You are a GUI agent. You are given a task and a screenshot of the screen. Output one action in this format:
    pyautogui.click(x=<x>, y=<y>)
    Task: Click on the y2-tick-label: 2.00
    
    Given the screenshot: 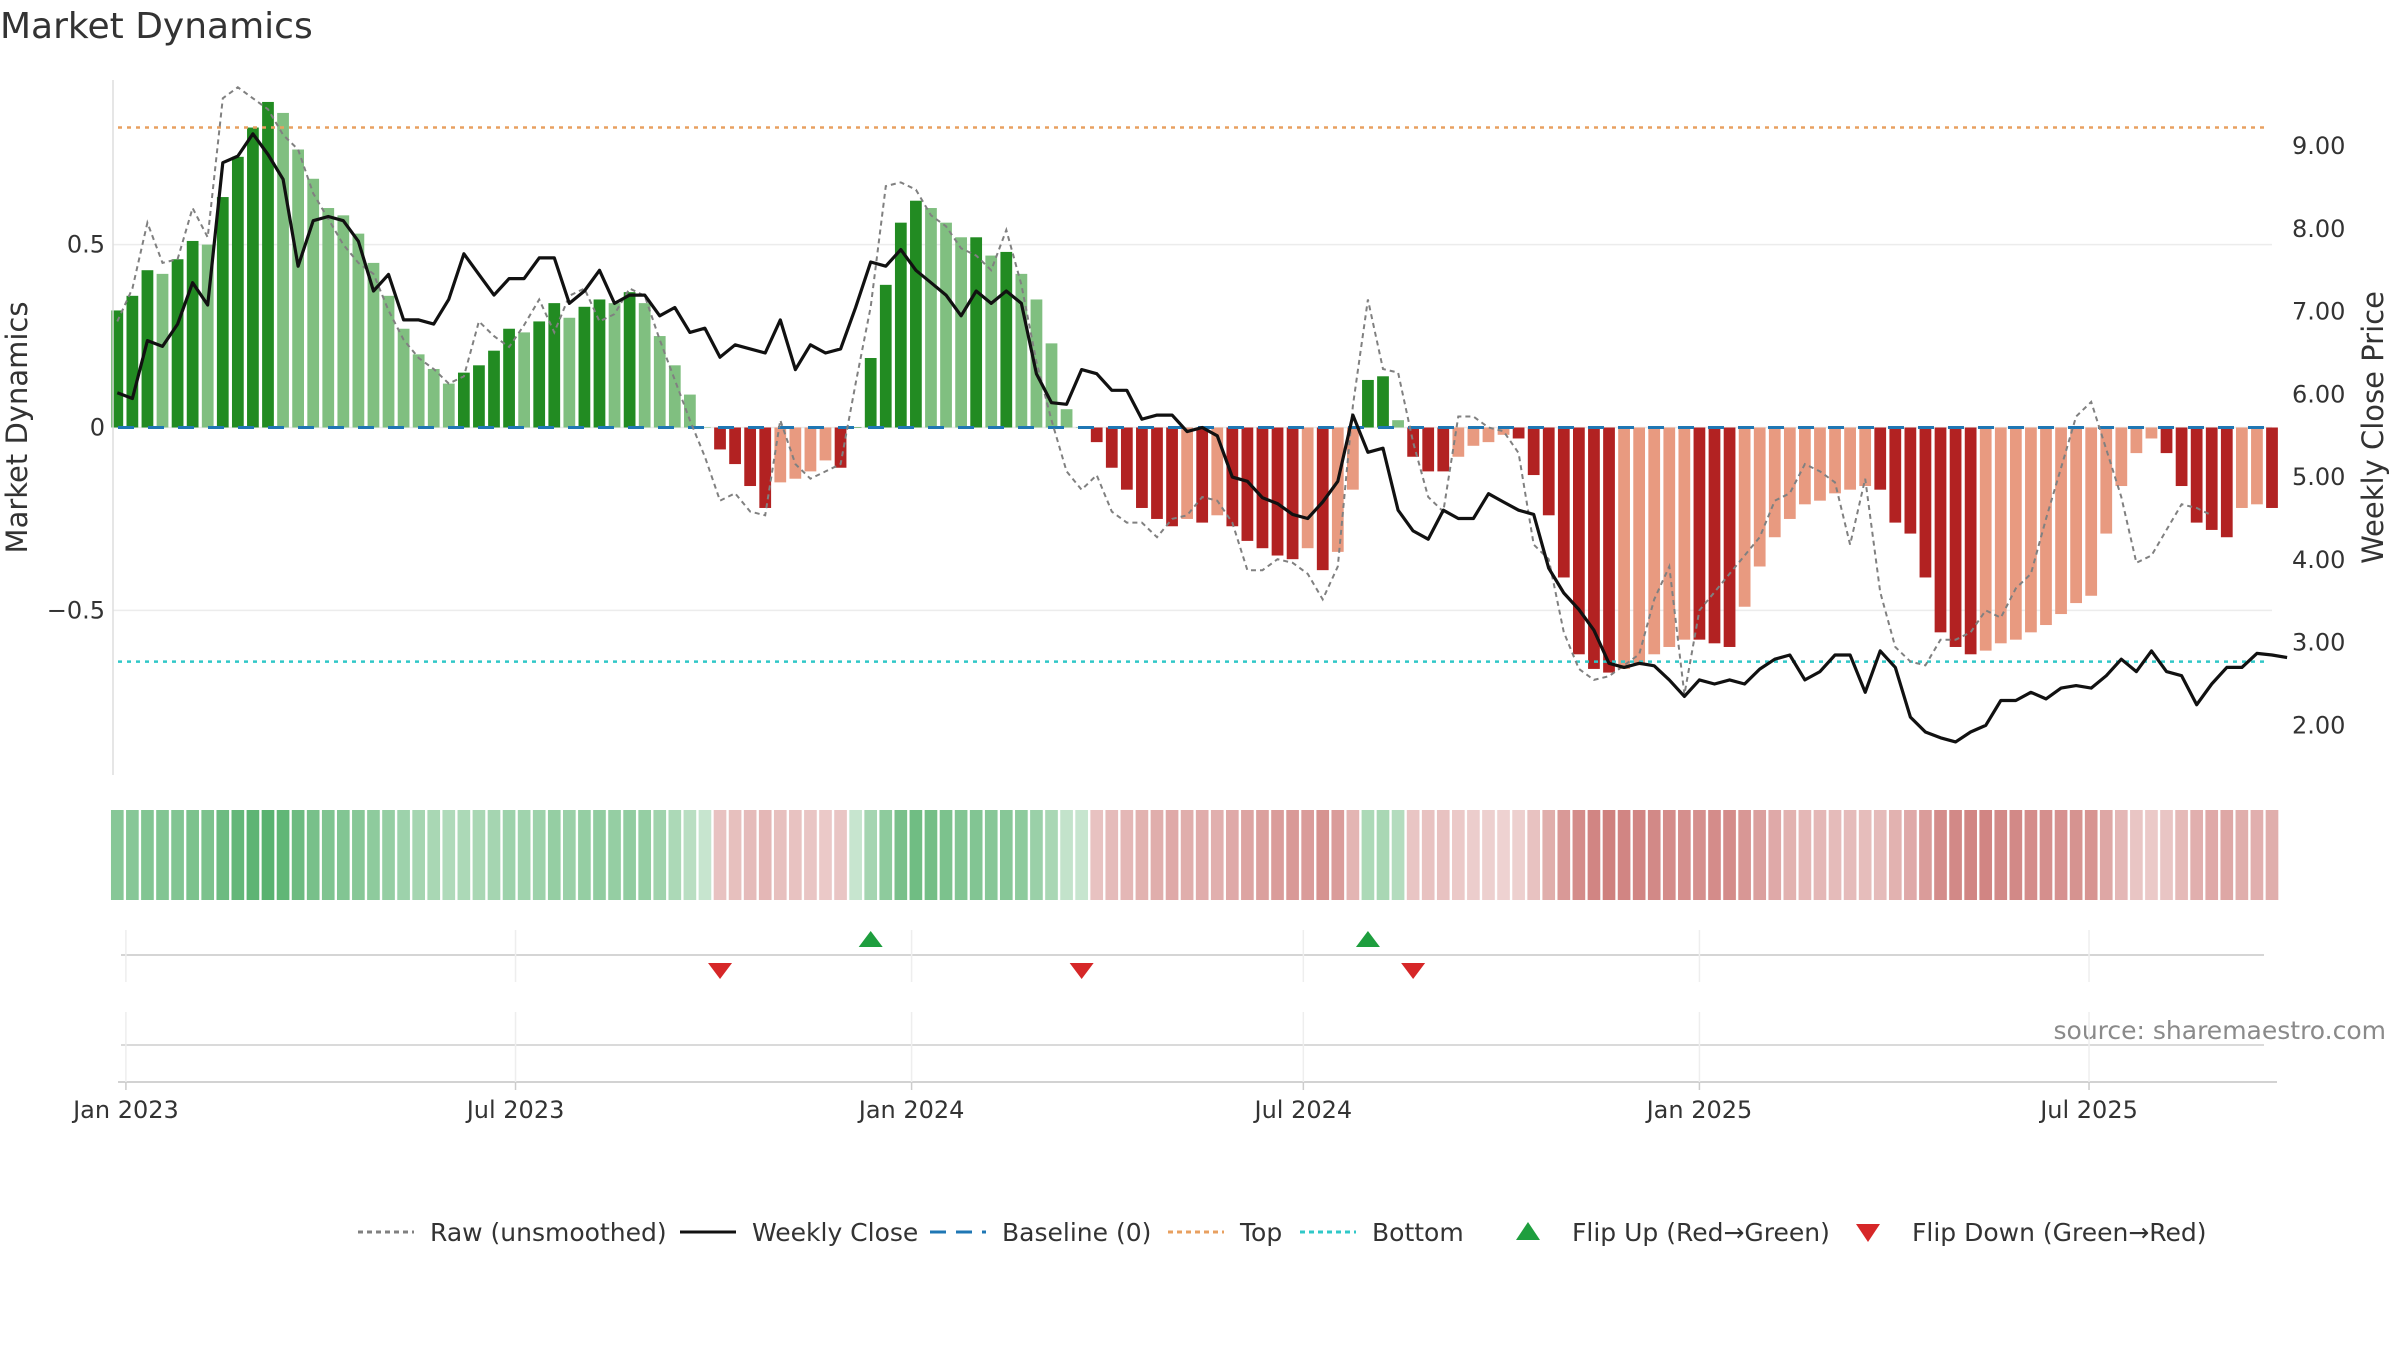 What is the action you would take?
    pyautogui.click(x=2318, y=725)
    